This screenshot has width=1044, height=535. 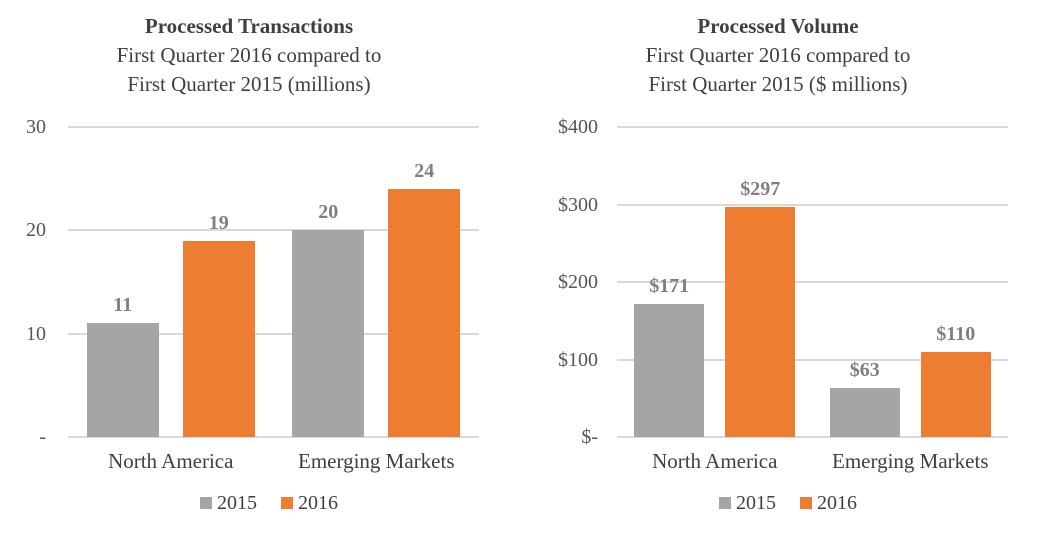 I want to click on y-axis-tick-label: -, so click(x=42, y=437).